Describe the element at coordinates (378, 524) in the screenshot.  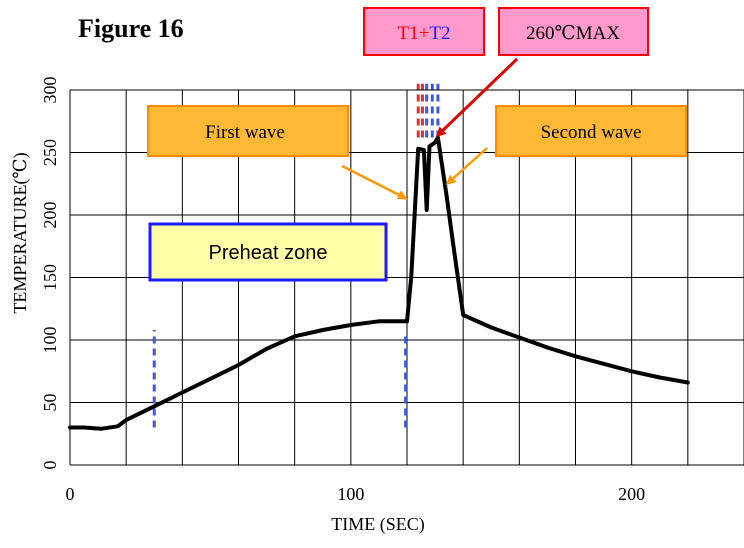
I see `x-axis-label: TIME (SEC)` at that location.